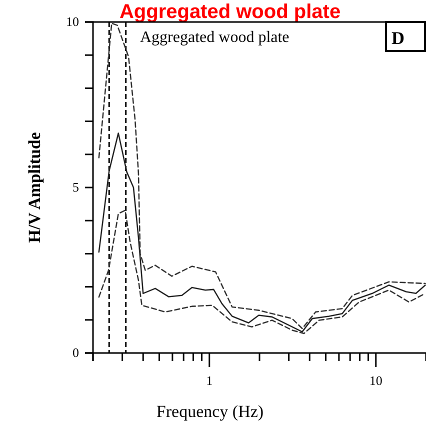  Describe the element at coordinates (75, 187) in the screenshot. I see `y-tick-label: 5` at that location.